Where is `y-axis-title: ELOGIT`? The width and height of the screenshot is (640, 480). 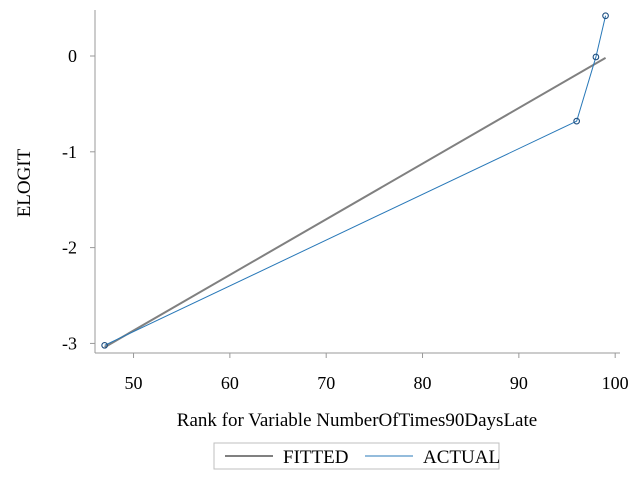 y-axis-title: ELOGIT is located at coordinates (24, 182).